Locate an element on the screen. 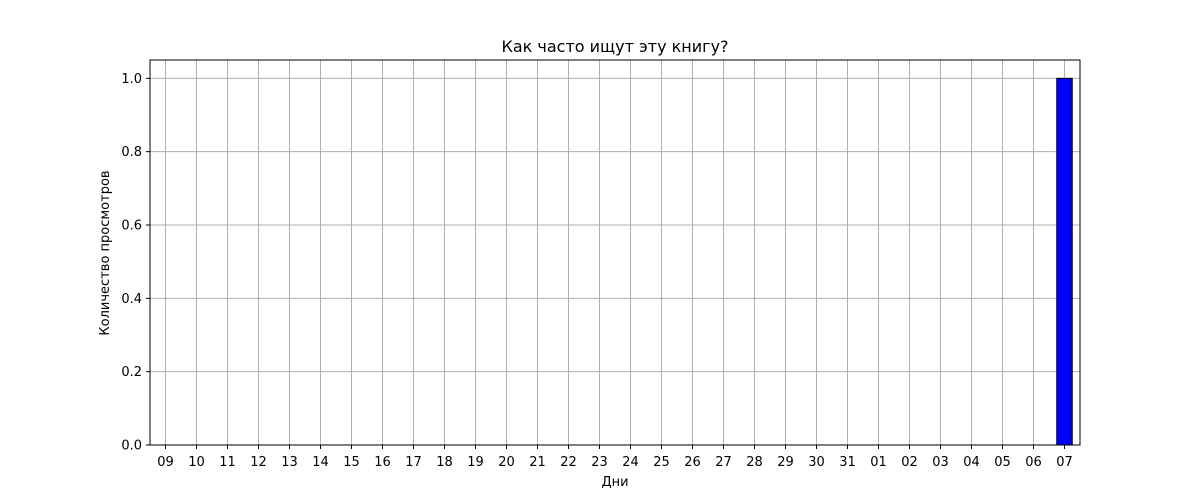 The width and height of the screenshot is (1200, 500). x-tick-label: 11 is located at coordinates (227, 462).